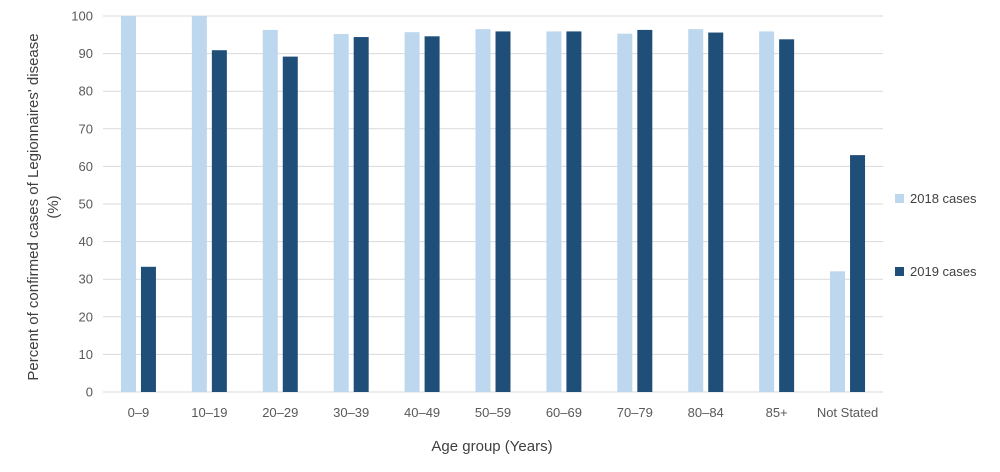 The image size is (1000, 472). I want to click on legend-swatch-2019, so click(899, 271).